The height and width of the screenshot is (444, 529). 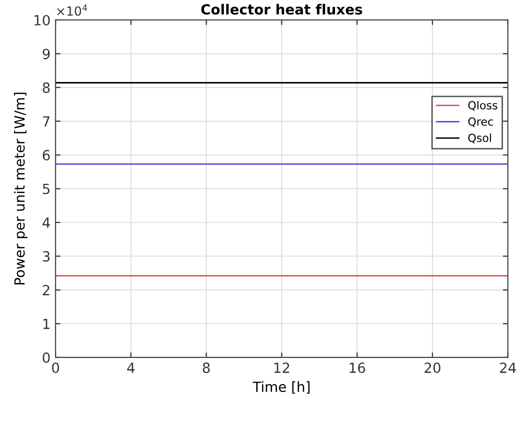 What do you see at coordinates (46, 323) in the screenshot?
I see `y-tick-label: 1` at bounding box center [46, 323].